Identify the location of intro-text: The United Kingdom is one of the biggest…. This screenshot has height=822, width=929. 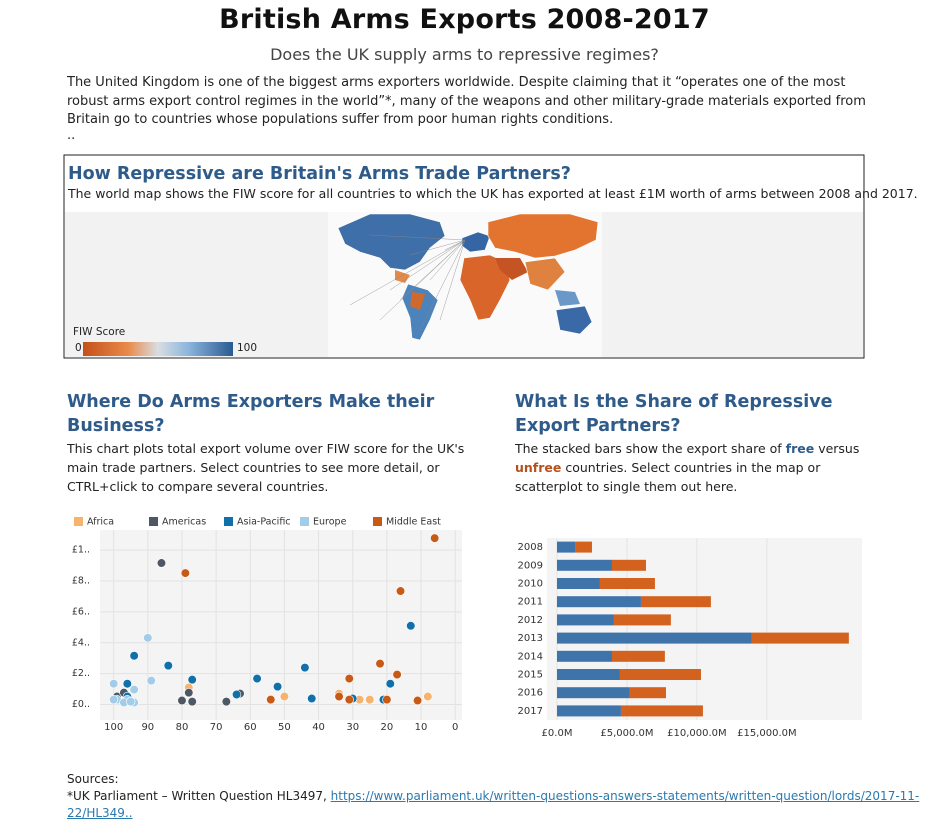
(466, 101).